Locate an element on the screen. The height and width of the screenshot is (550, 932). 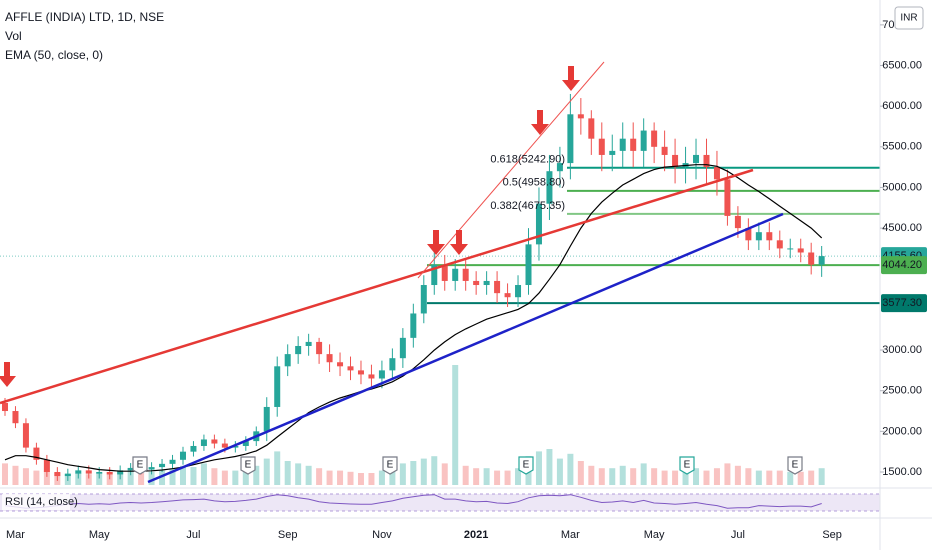
fib-label: 0.618(5242.90) is located at coordinates (527, 160).